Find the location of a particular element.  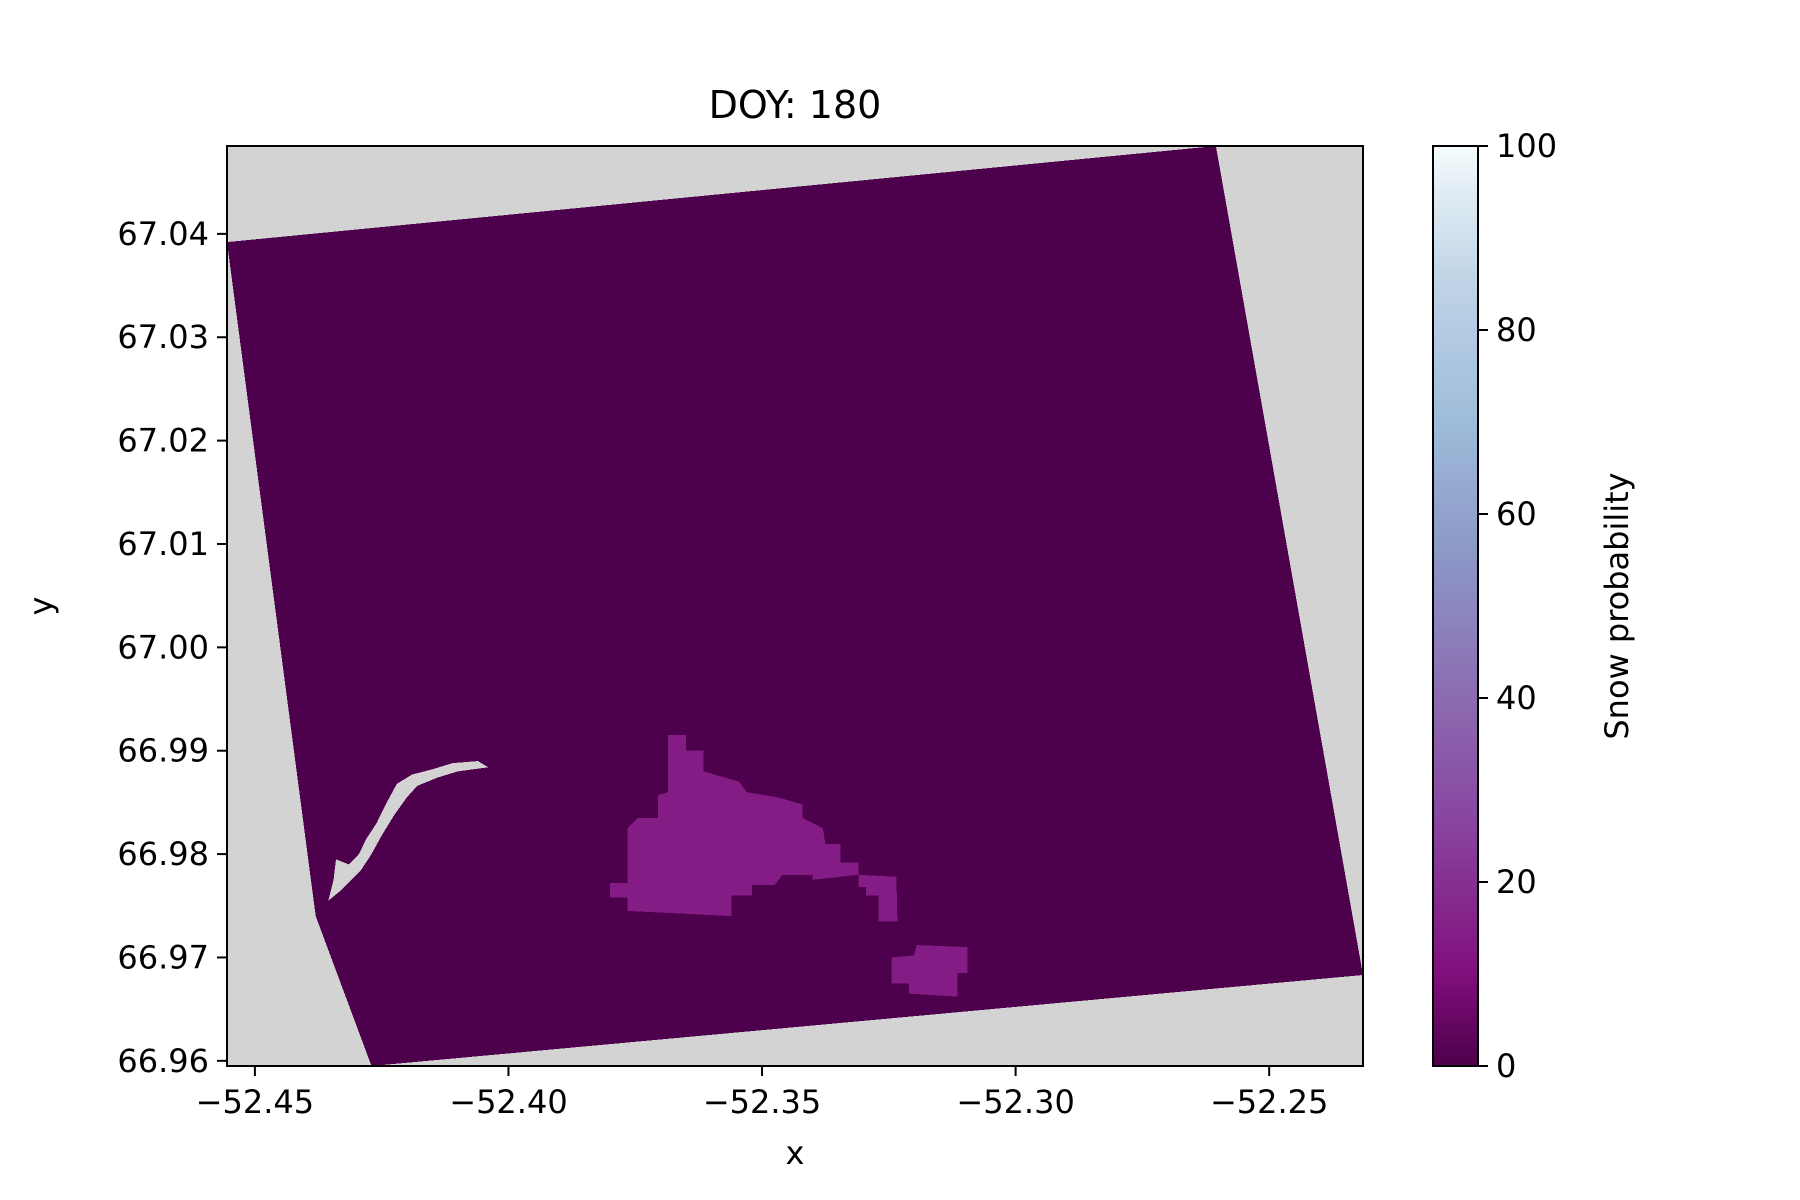

y-tick-label: 66.99 is located at coordinates (163, 751).